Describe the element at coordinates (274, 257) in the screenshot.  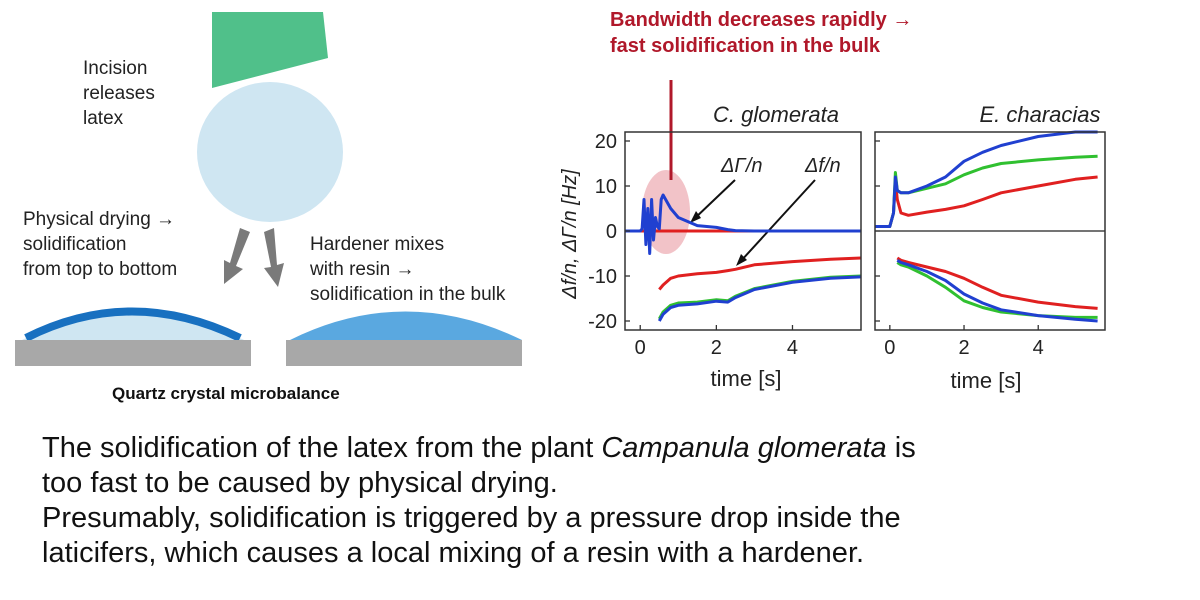
I see `arrow-right` at that location.